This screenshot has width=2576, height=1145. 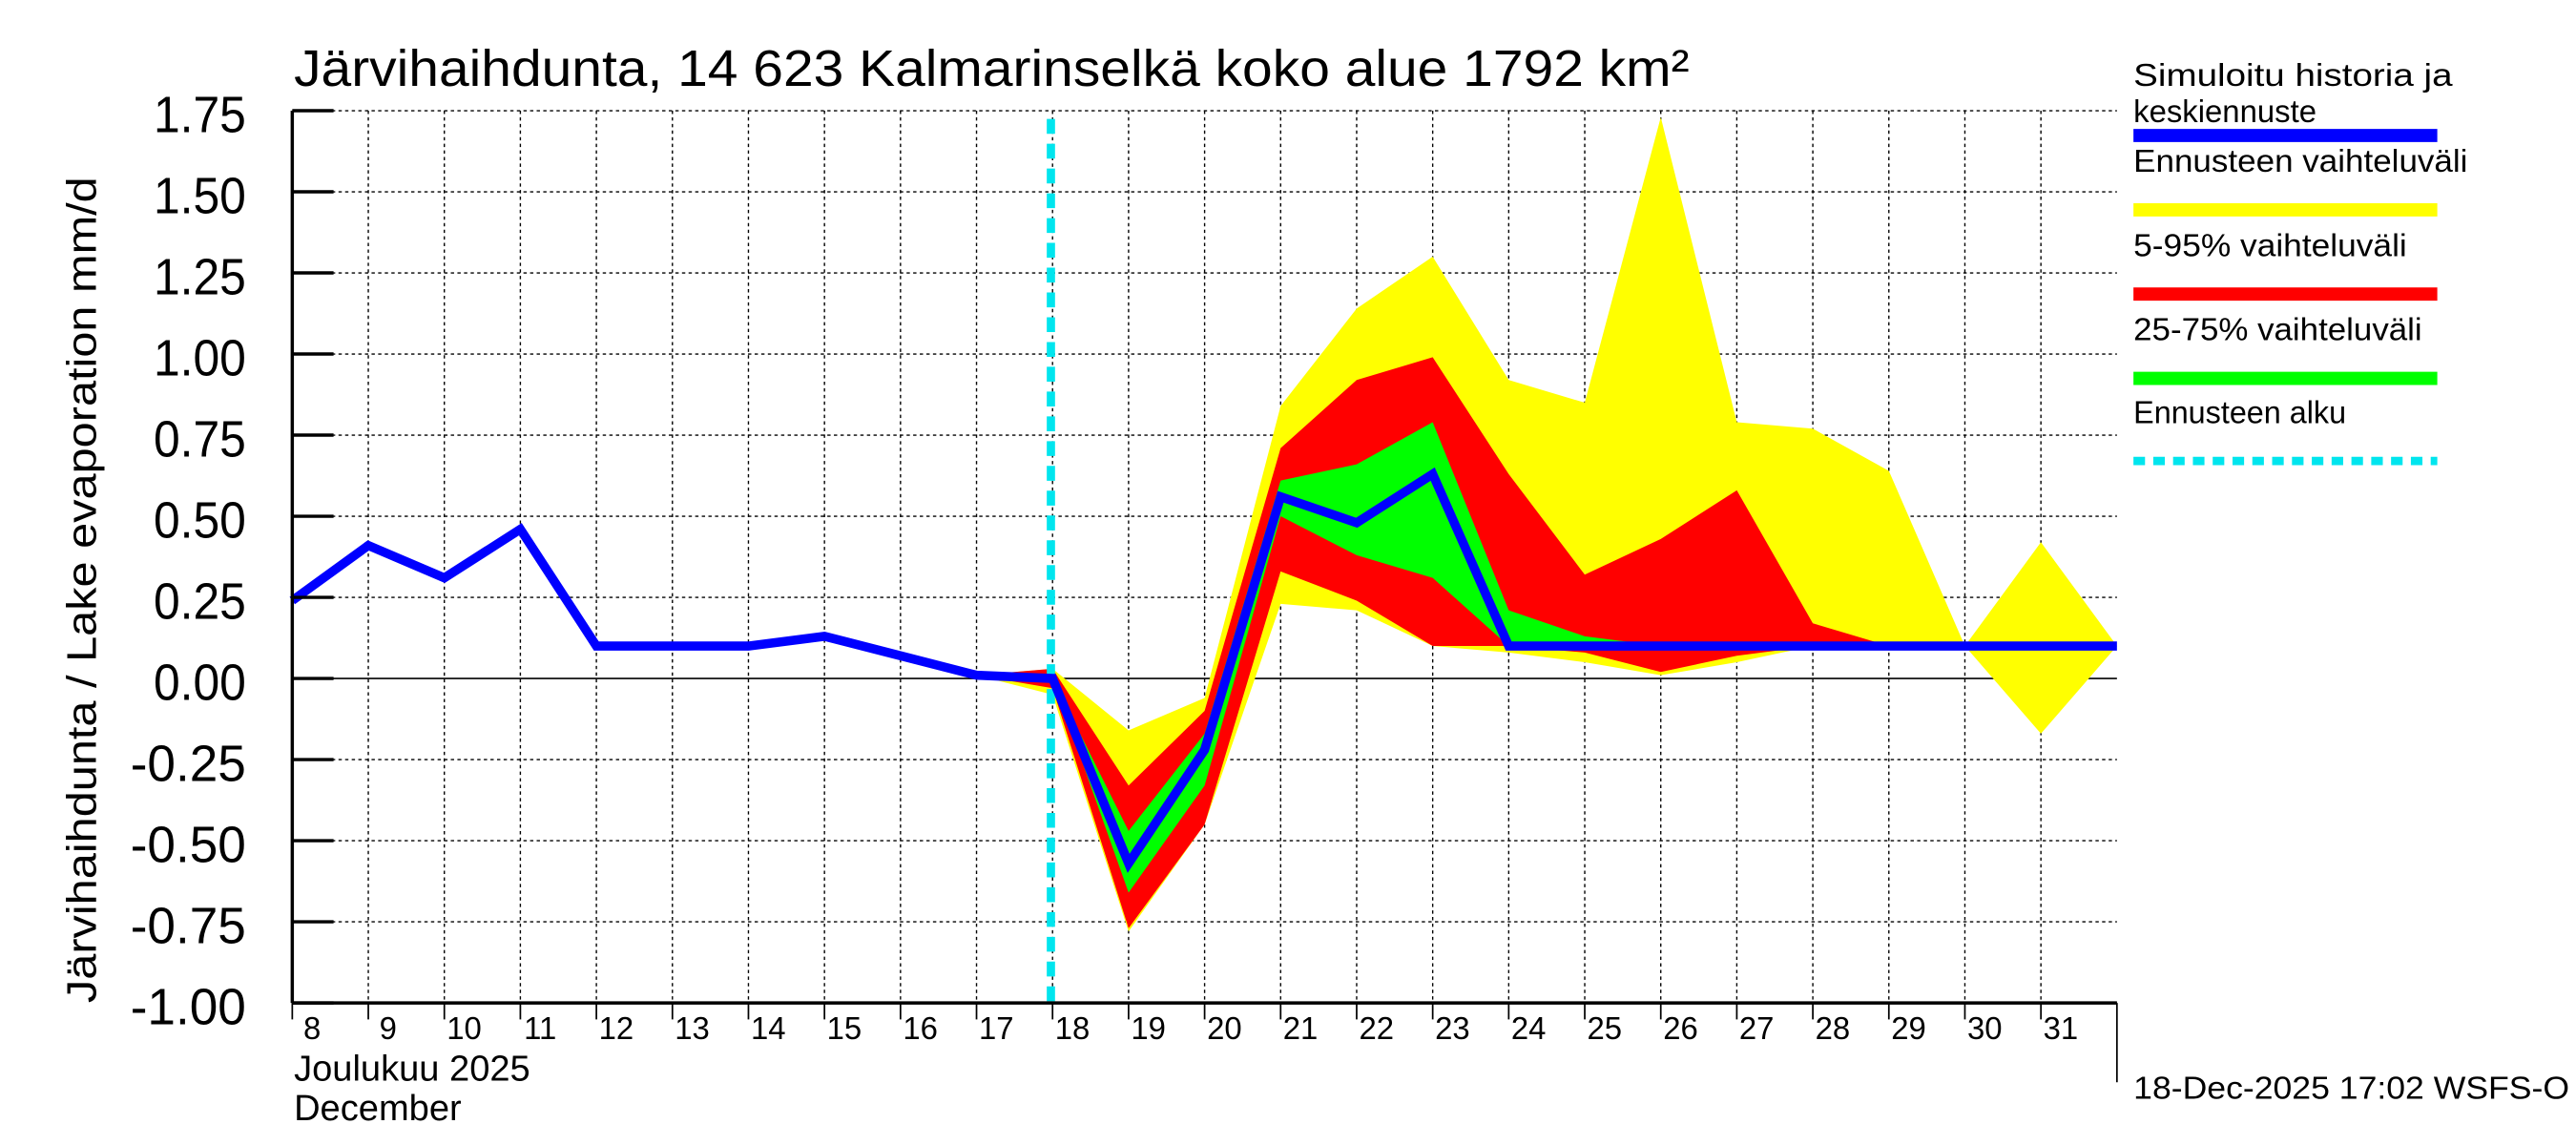 I want to click on x-tick-label: 12, so click(x=616, y=1028).